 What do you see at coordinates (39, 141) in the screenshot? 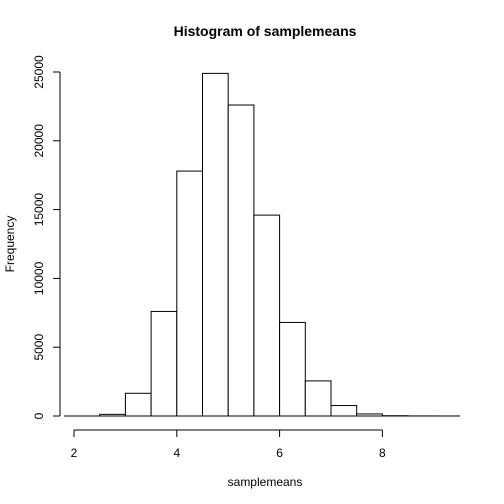
I see `y-tick-label: 20000` at bounding box center [39, 141].